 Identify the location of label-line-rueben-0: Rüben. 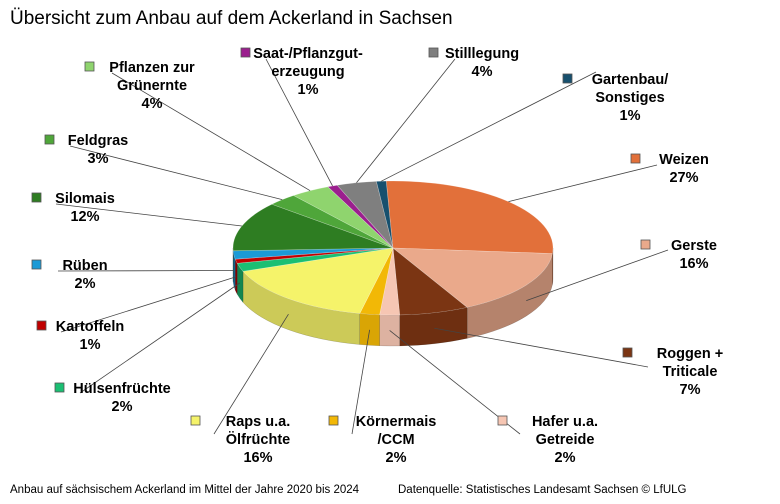
(84, 266).